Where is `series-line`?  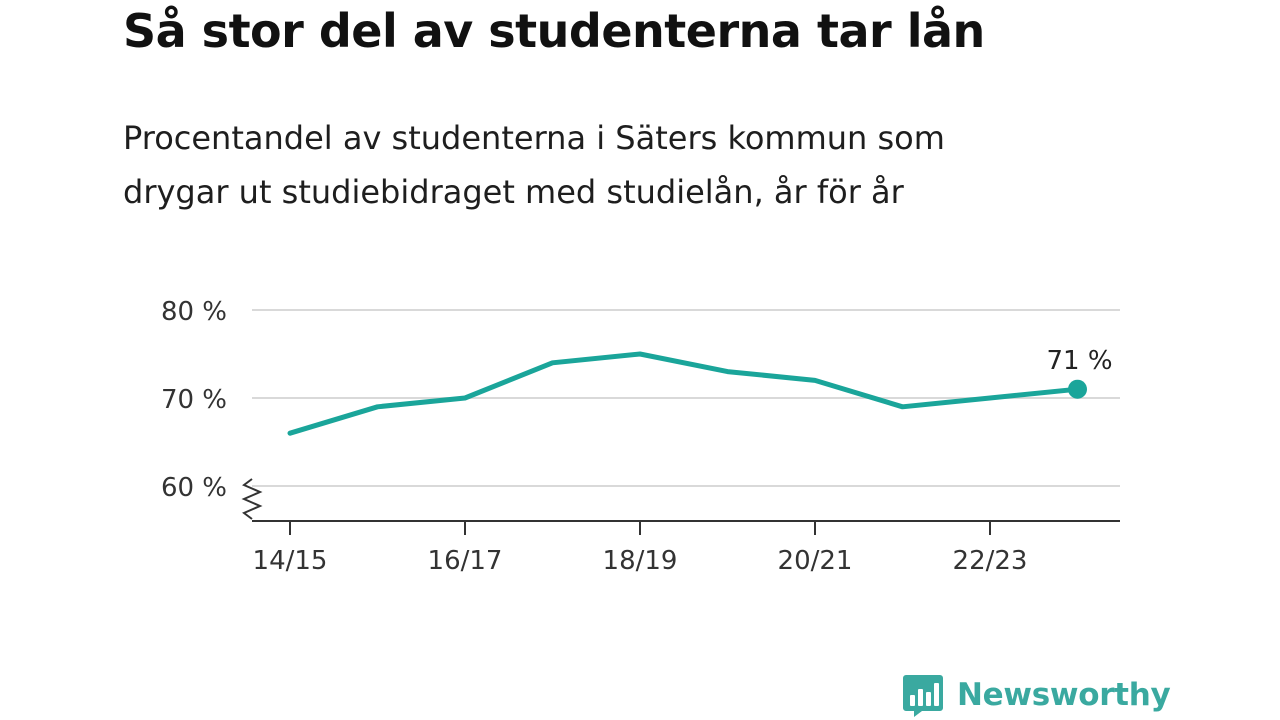
series-line is located at coordinates (683, 393).